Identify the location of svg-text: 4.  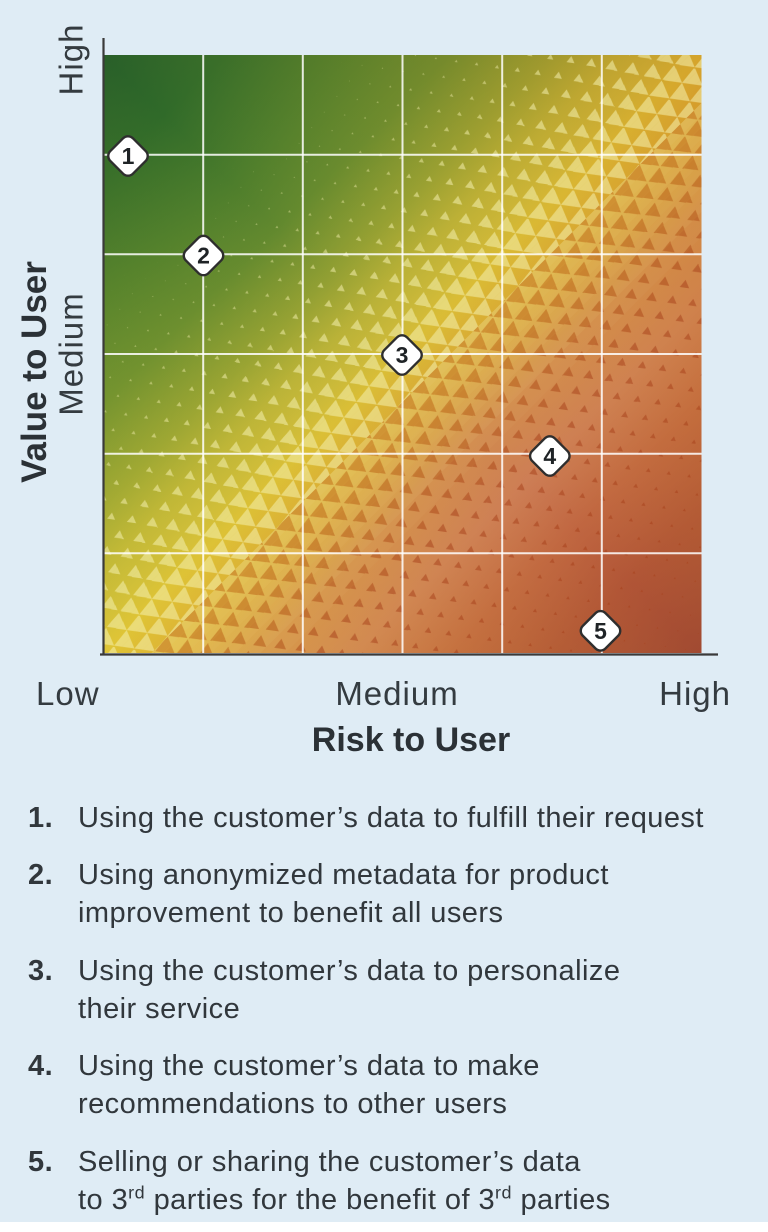
(549, 456).